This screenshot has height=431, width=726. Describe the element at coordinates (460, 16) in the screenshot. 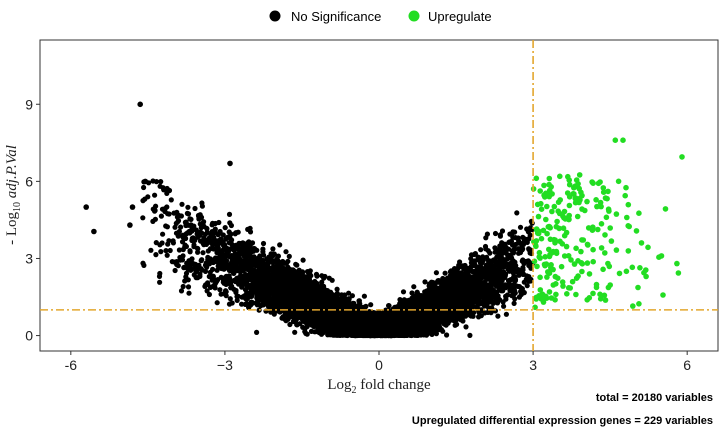

I see `legend-label-upregulate: Upregulate` at that location.